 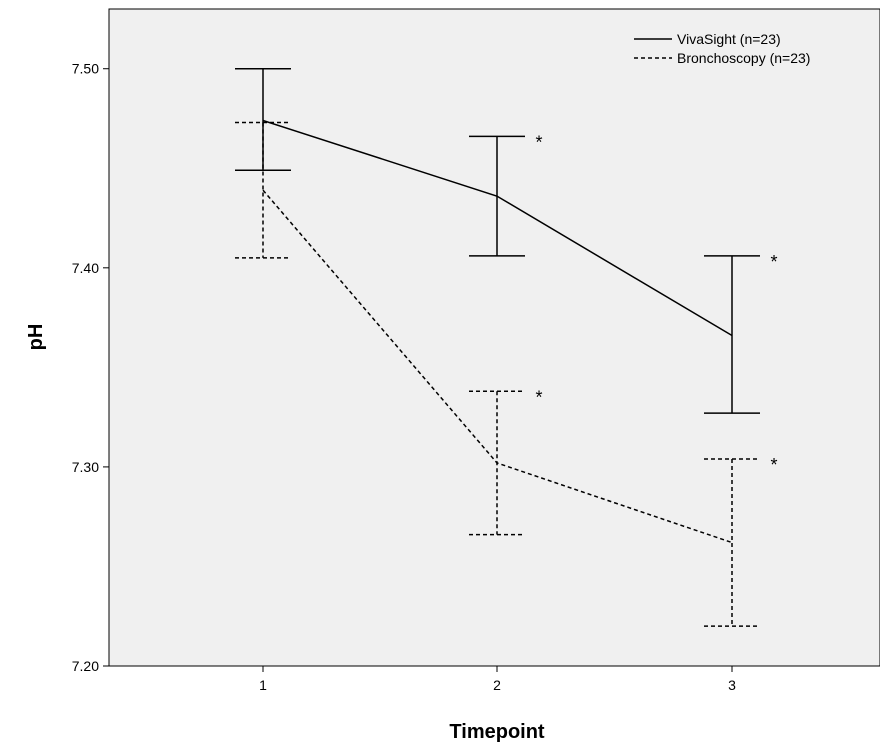 I want to click on legend-label-bronchoscopy: Bronchoscopy (n=23), so click(x=743, y=58).